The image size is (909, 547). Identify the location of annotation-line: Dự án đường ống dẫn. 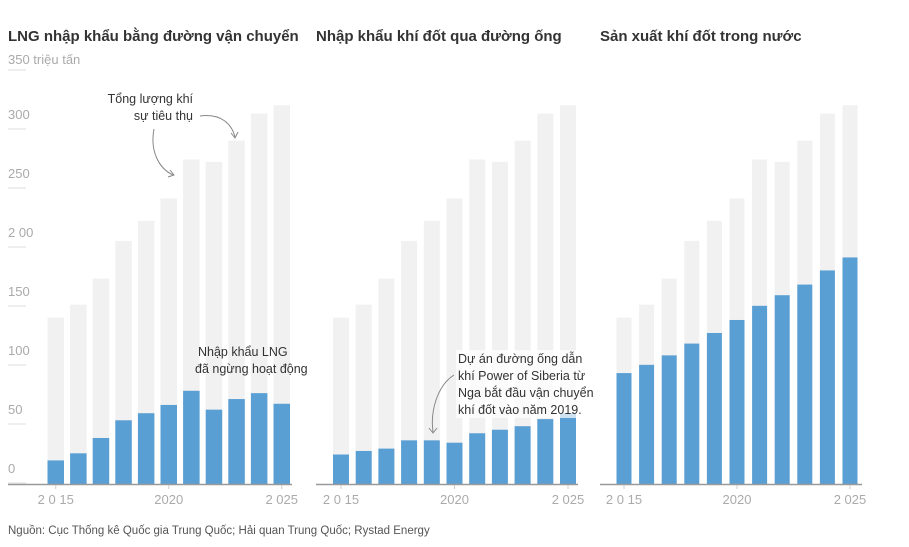
(520, 358).